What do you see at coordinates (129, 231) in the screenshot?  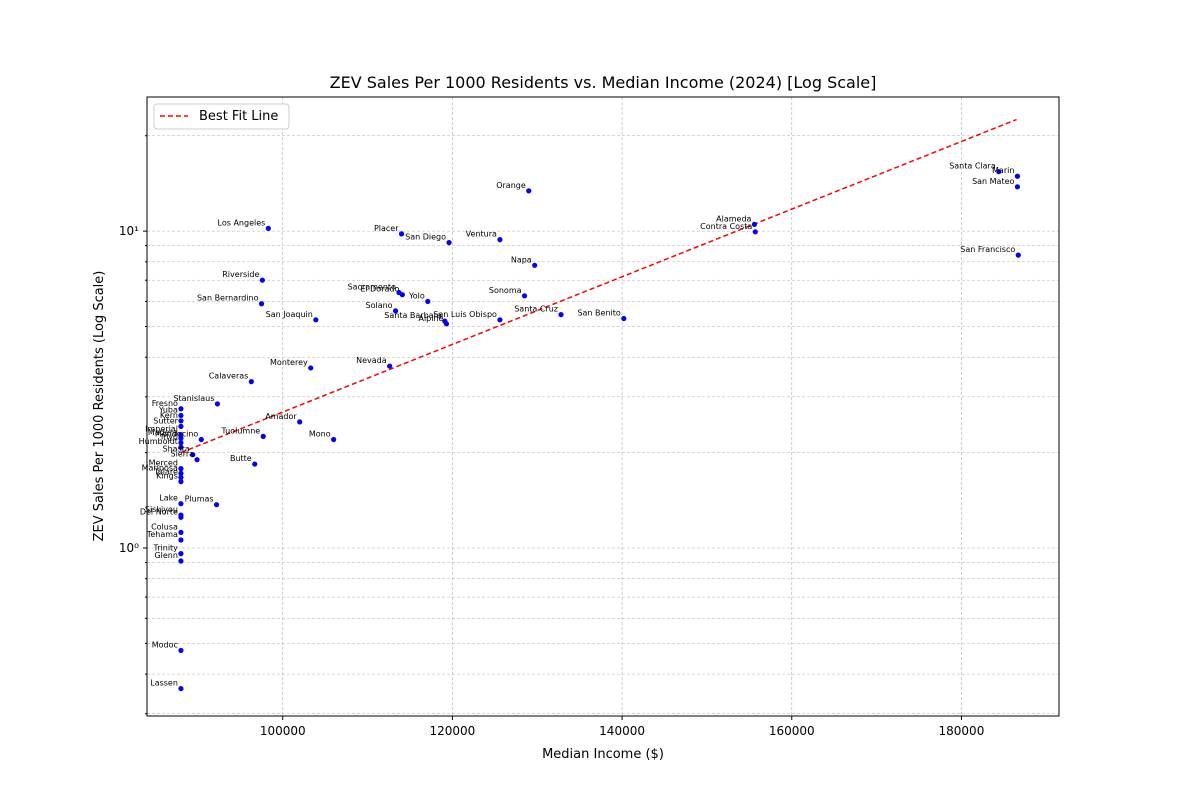 I see `y-tick-label: 10¹` at bounding box center [129, 231].